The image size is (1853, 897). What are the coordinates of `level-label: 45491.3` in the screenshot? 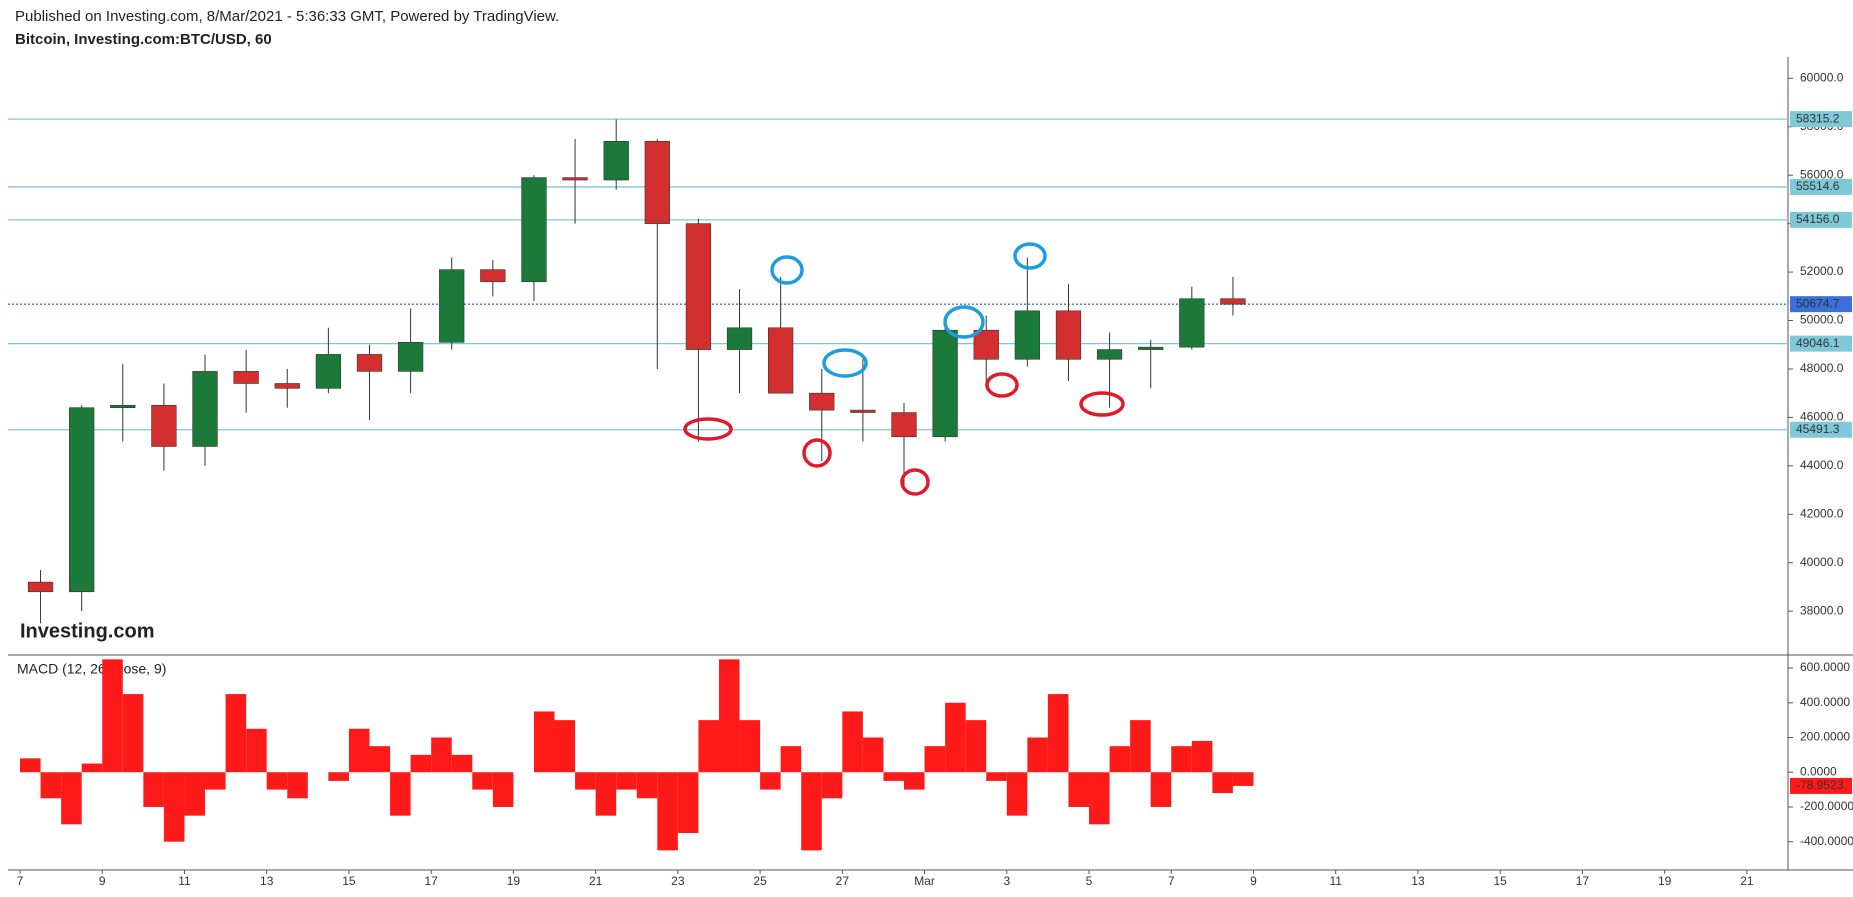 It's located at (1818, 429).